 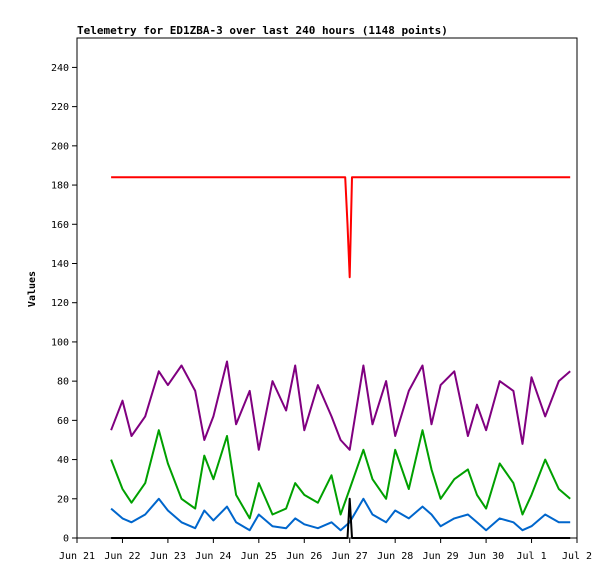 What do you see at coordinates (77, 556) in the screenshot?
I see `x-tick-label: Jun 21` at bounding box center [77, 556].